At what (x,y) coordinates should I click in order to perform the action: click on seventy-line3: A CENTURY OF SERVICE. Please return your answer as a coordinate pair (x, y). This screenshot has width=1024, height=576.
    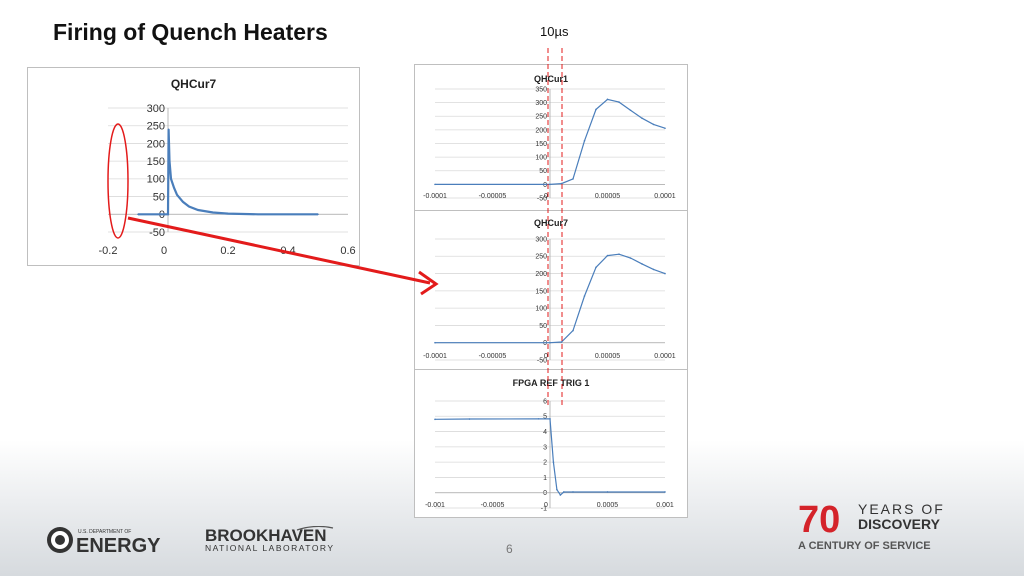
    Looking at the image, I should click on (864, 546).